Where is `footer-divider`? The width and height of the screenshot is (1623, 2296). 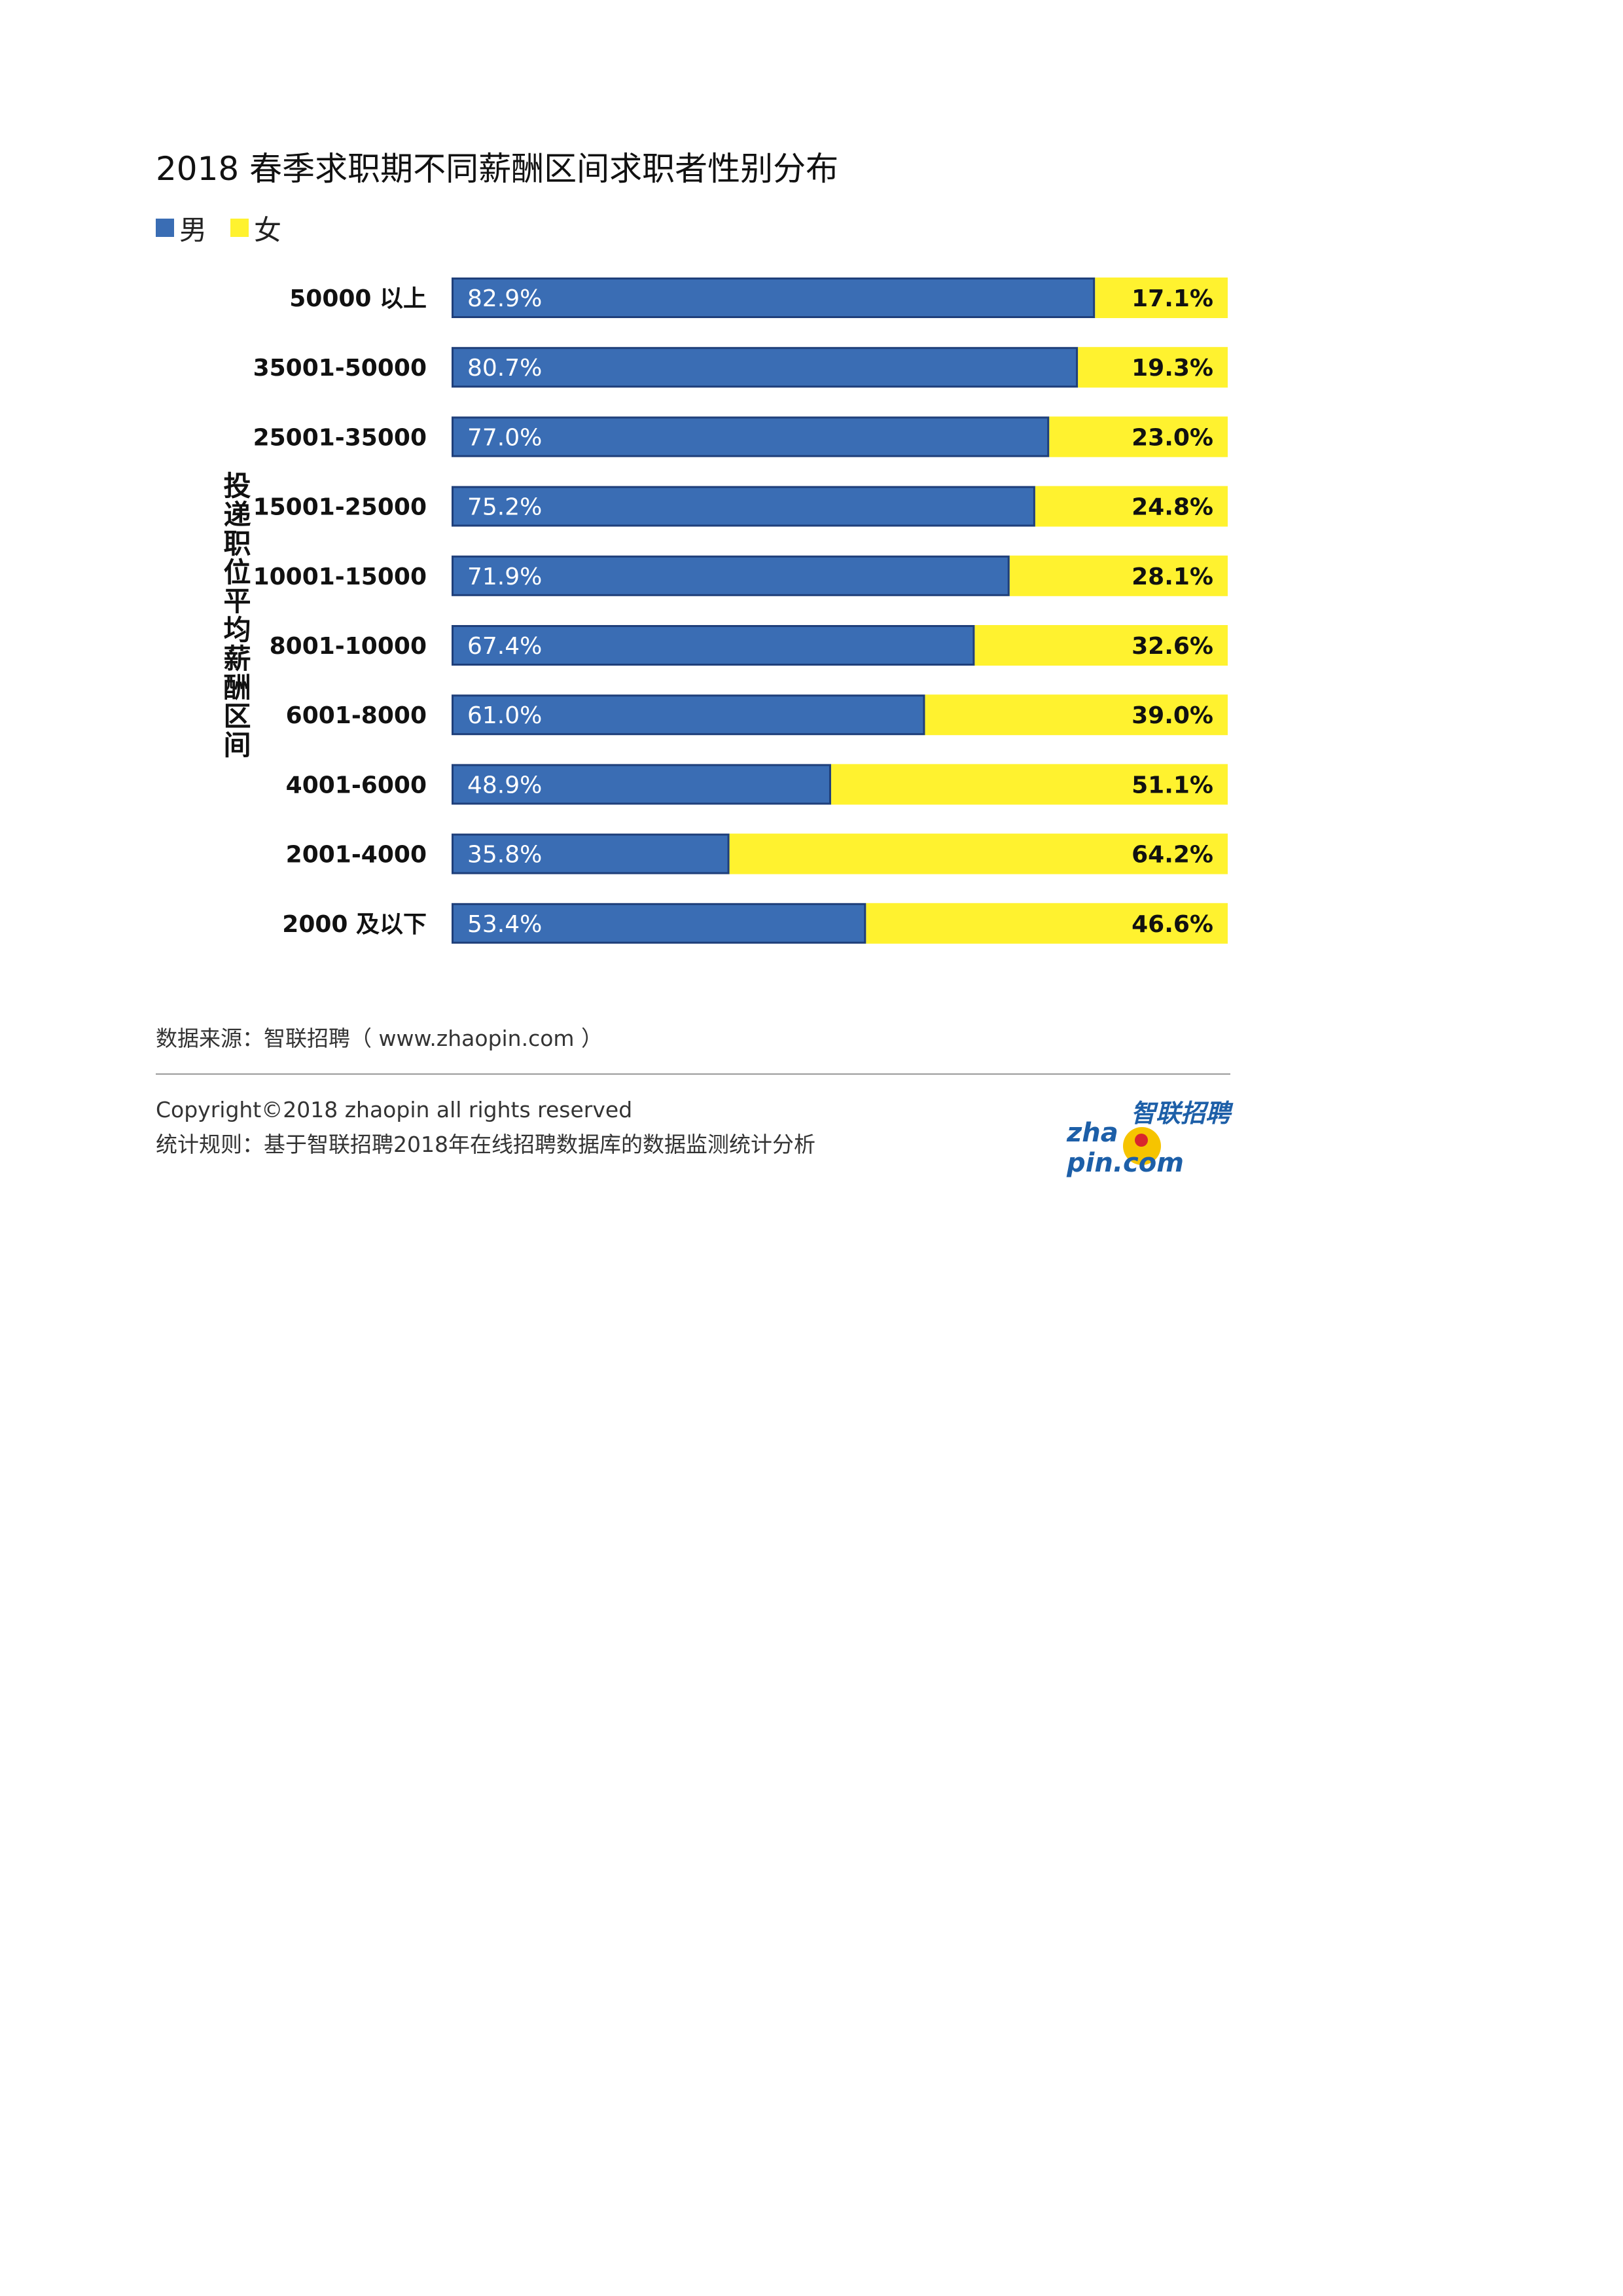 footer-divider is located at coordinates (693, 1074).